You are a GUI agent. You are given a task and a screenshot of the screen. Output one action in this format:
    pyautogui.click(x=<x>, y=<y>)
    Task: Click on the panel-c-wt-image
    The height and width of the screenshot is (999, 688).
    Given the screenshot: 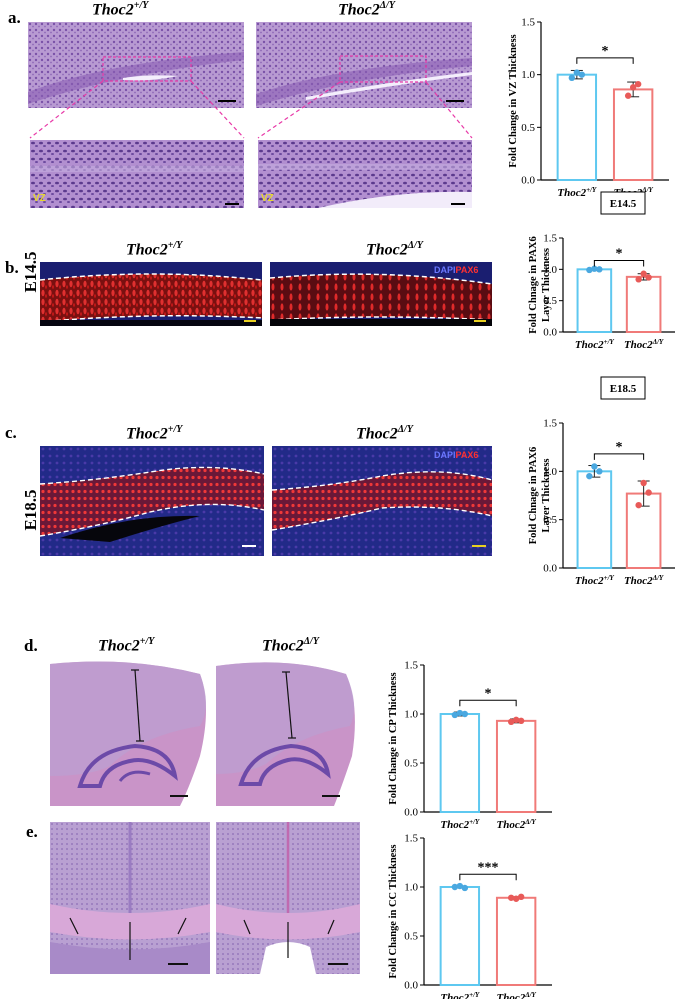 What is the action you would take?
    pyautogui.click(x=152, y=501)
    